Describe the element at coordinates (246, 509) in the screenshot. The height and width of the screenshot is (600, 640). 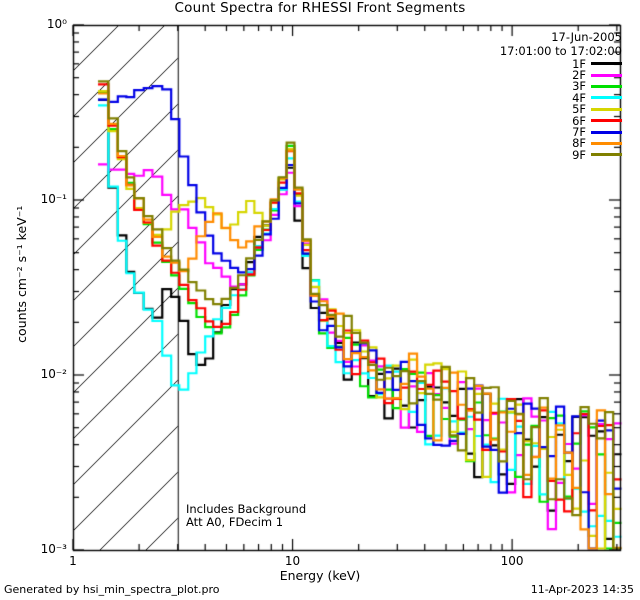
I see `annotation-includes-background: Includes Background` at that location.